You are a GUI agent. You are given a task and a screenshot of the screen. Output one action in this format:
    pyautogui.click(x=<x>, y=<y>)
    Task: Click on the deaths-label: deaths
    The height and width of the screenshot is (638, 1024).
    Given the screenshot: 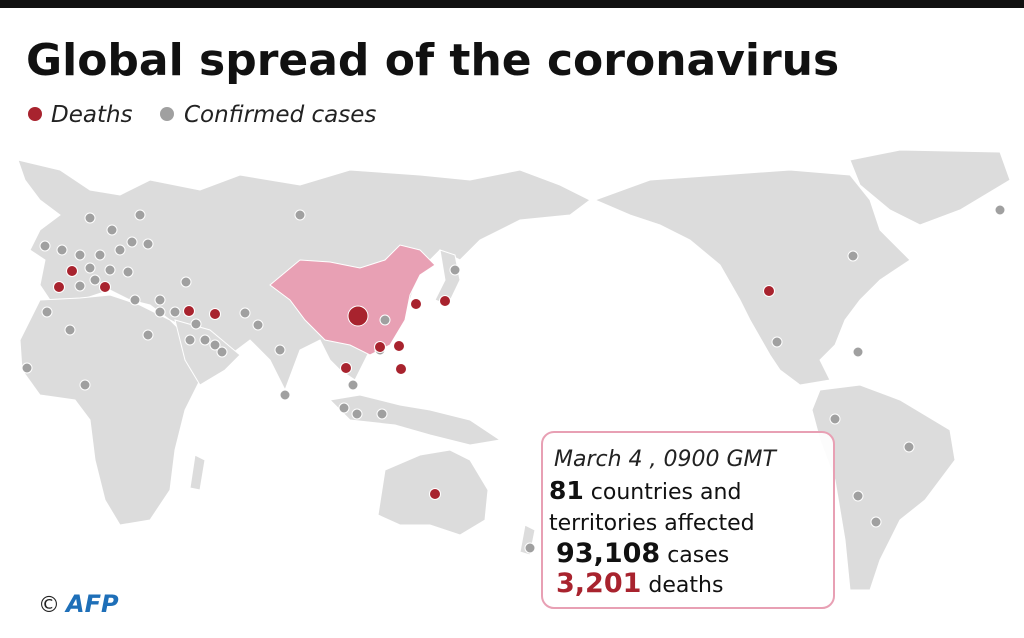 What is the action you would take?
    pyautogui.click(x=685, y=585)
    